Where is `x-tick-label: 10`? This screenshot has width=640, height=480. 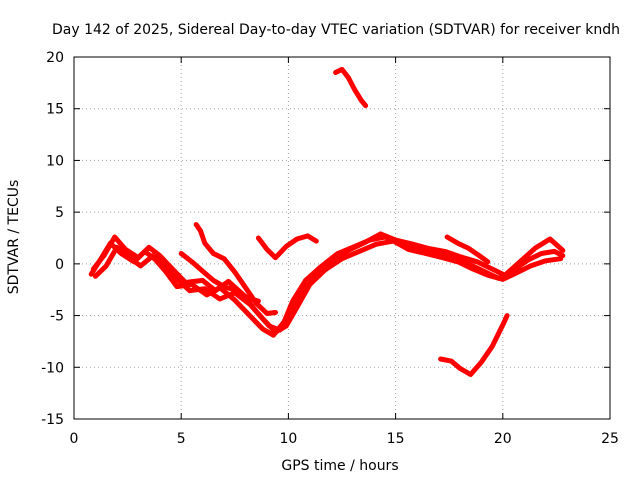
x-tick-label: 10 is located at coordinates (288, 439).